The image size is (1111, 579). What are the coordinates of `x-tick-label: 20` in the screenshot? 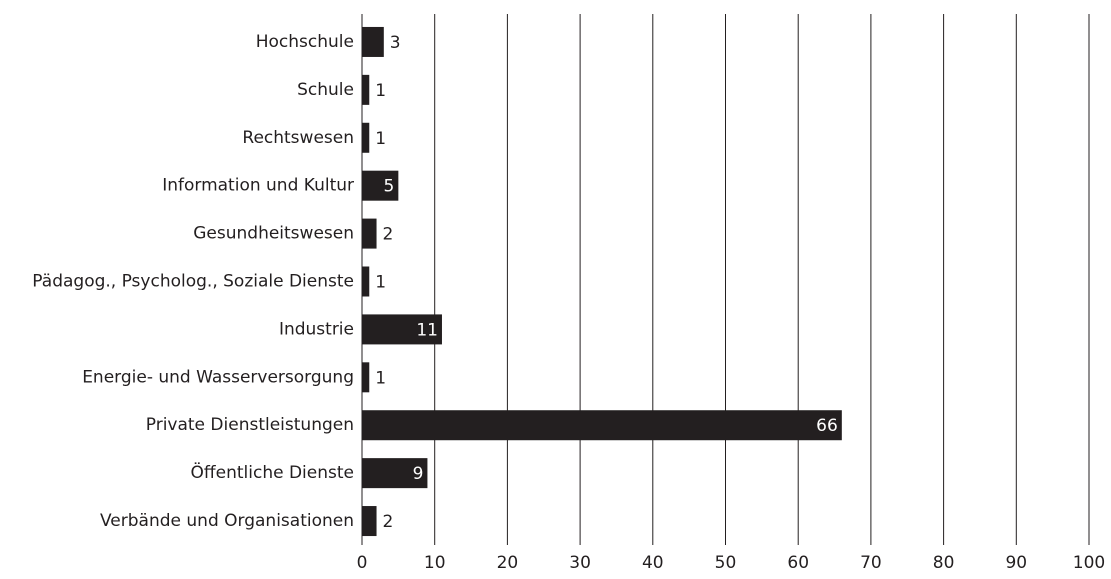 It's located at (508, 563).